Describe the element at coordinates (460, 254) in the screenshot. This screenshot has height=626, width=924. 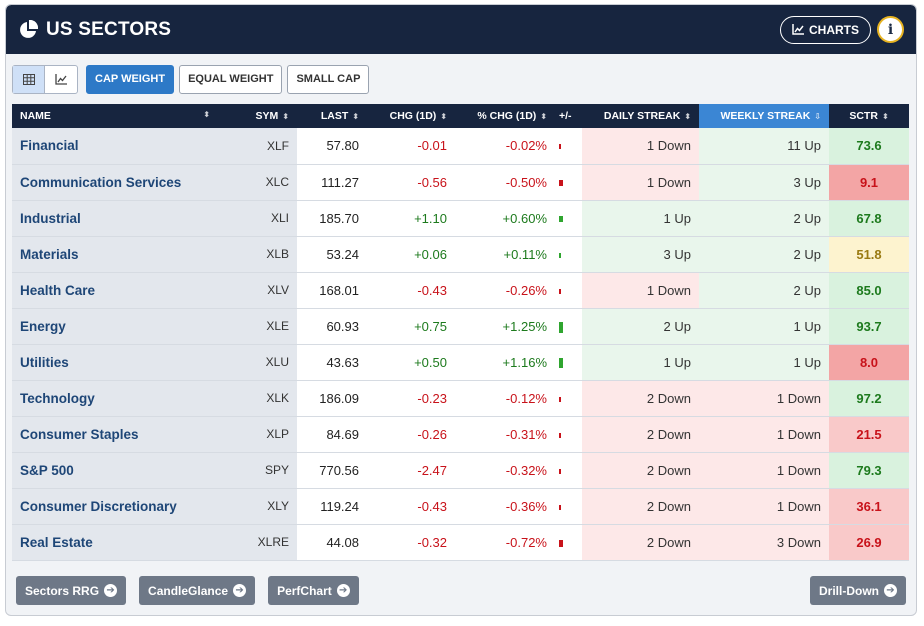
I see `table-row: Materials XLB 53.24 +0.06 +0.11% 3 Up 2 Up 51.8` at that location.